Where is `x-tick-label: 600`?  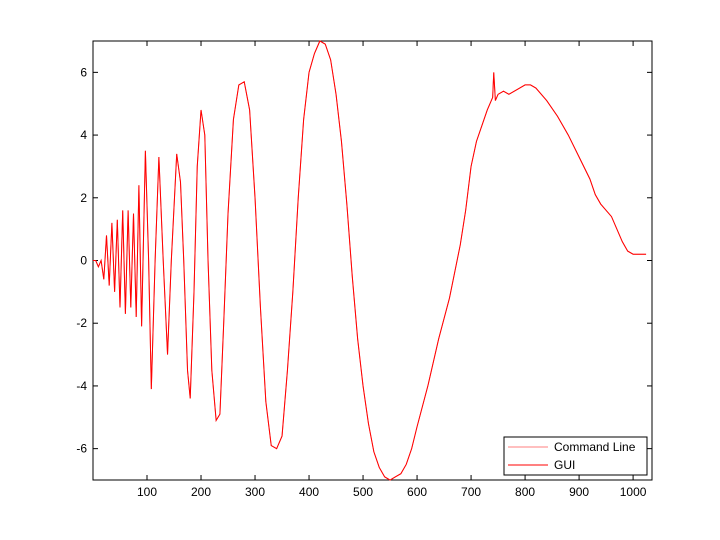 x-tick-label: 600 is located at coordinates (417, 492).